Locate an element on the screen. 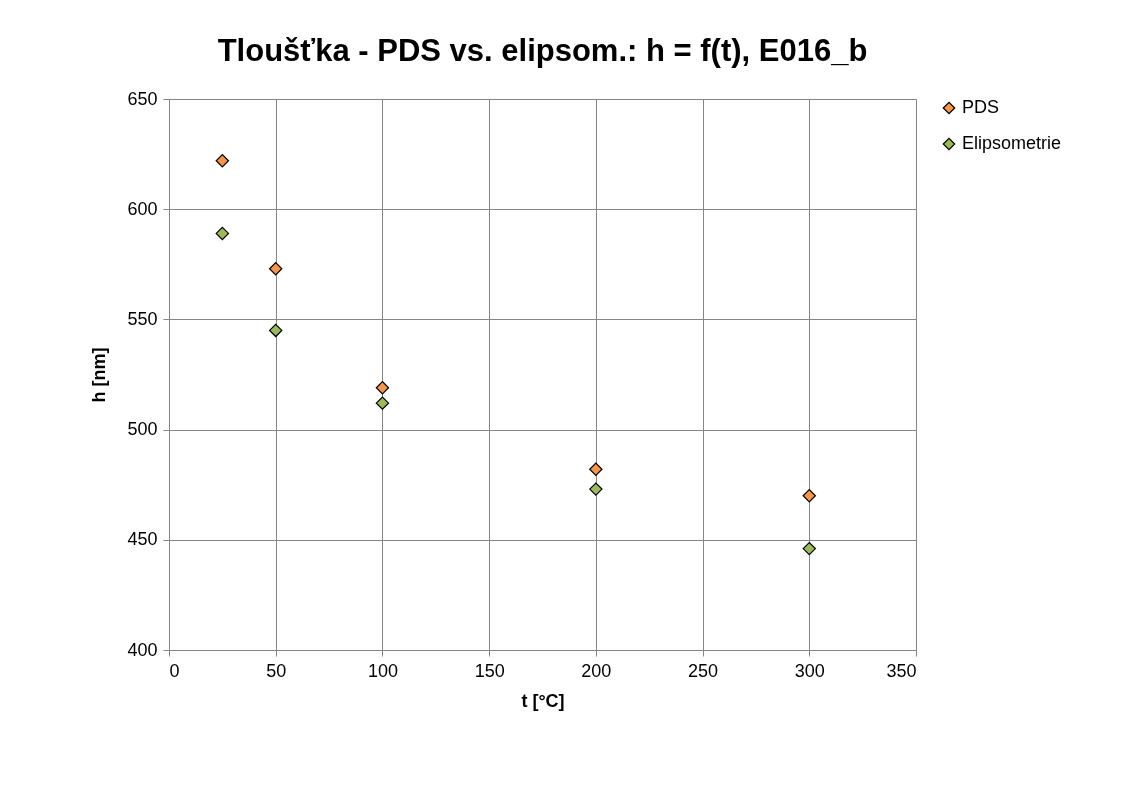 The image size is (1138, 789). x-axis-title: t [°C] is located at coordinates (543, 700).